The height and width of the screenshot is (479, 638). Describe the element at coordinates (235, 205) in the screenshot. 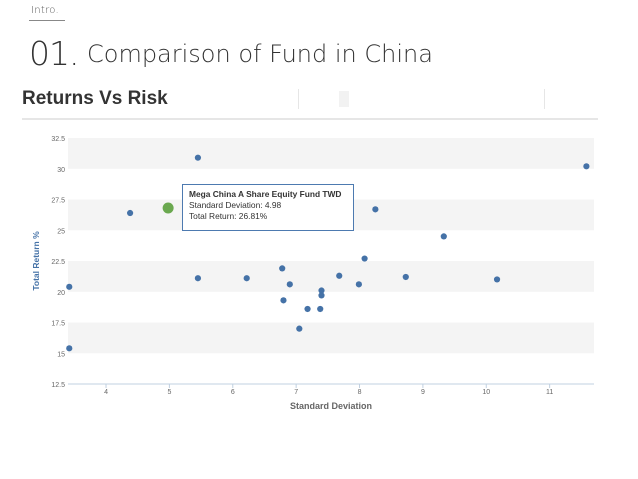

I see `tooltip-std-dev: Standard Deviation: 4.98` at that location.